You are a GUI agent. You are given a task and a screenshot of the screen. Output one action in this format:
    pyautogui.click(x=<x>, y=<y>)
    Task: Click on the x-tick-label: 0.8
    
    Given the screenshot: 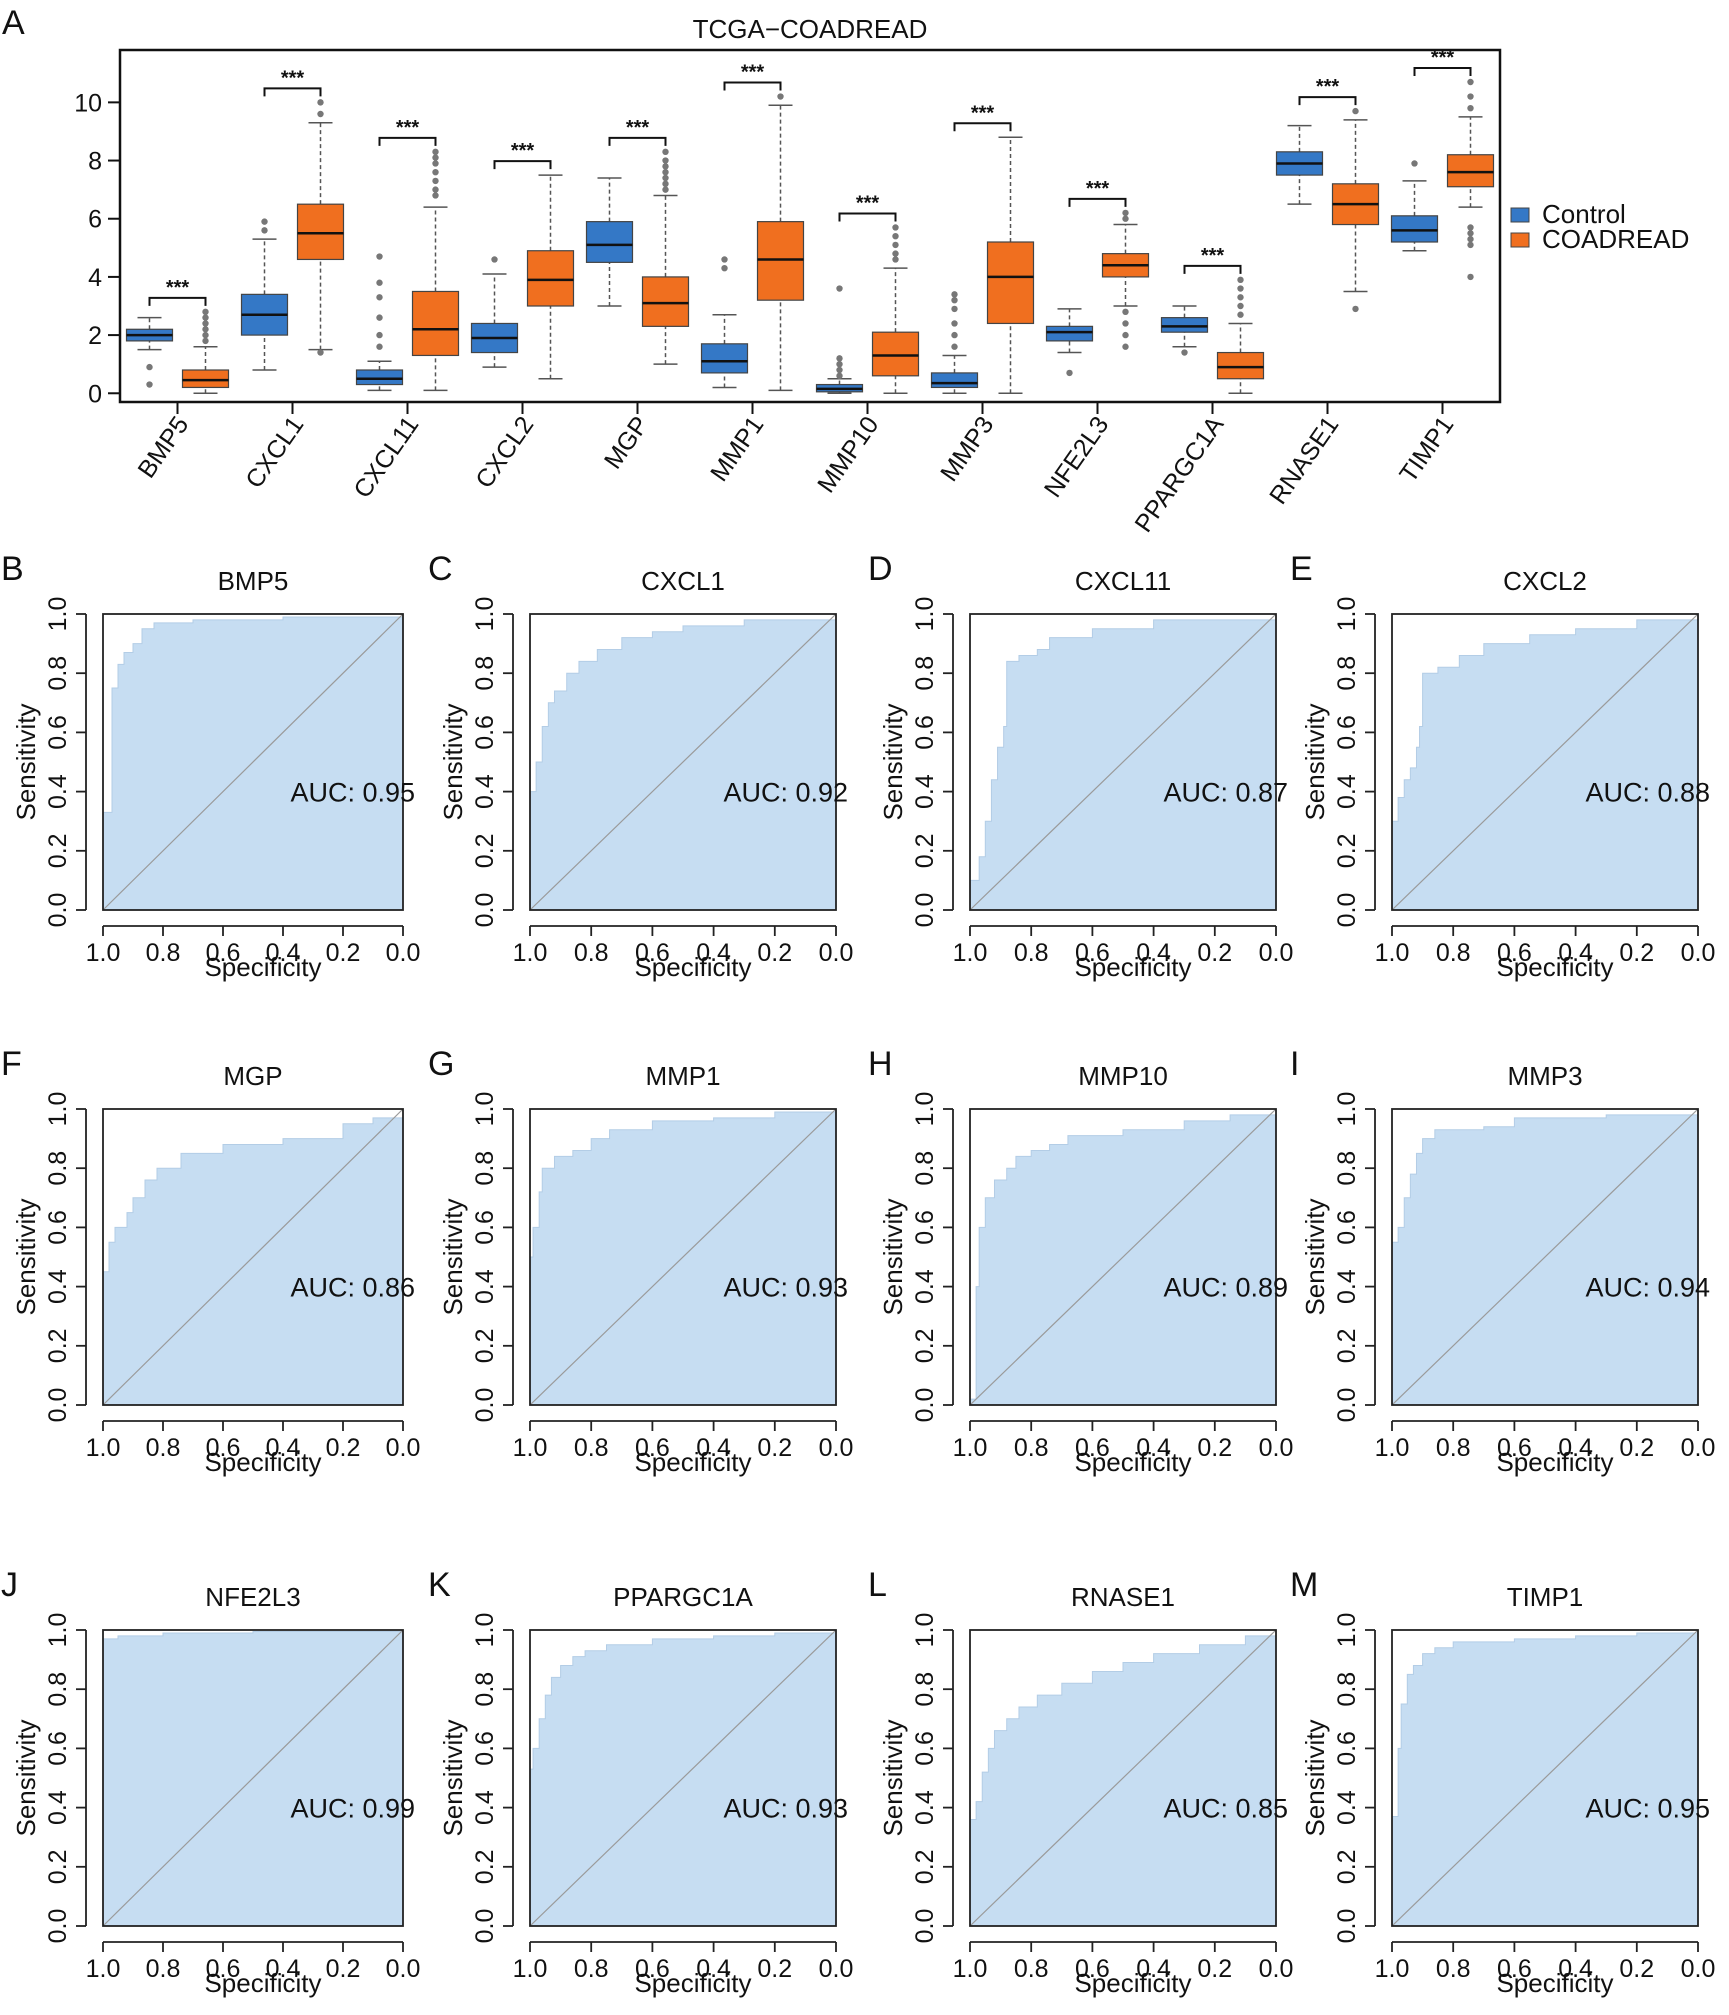 What is the action you would take?
    pyautogui.click(x=591, y=953)
    